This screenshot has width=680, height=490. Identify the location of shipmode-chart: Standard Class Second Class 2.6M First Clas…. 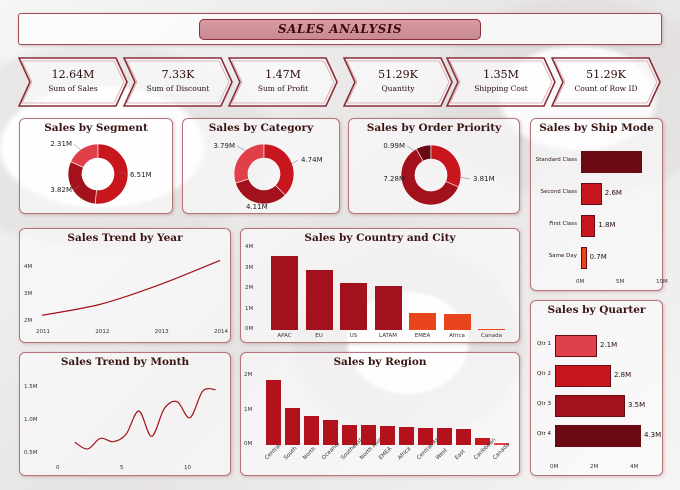
(599, 205).